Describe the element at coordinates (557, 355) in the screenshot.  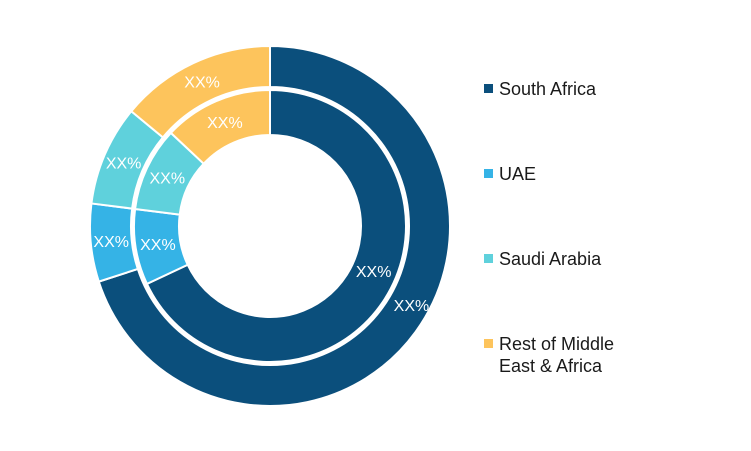
I see `legend-label: Rest of Middle East & Africa` at that location.